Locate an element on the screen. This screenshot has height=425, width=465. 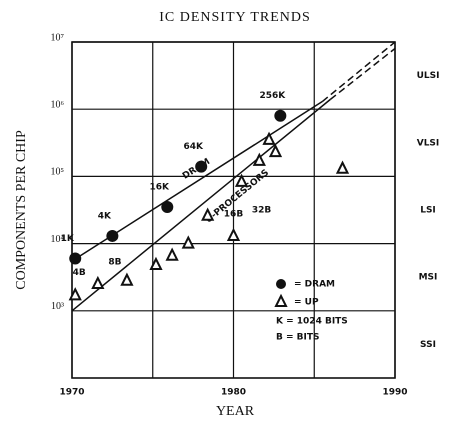
y-axis-label: COMPONENTS PER CHIP is located at coordinates (21, 210).